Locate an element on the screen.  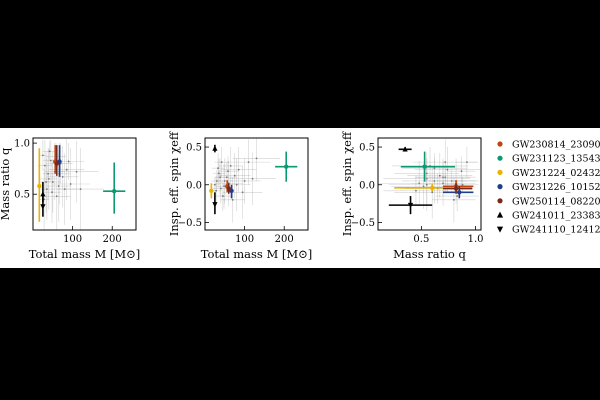
y-axis-label: Mass ratio q is located at coordinates (6, 183).